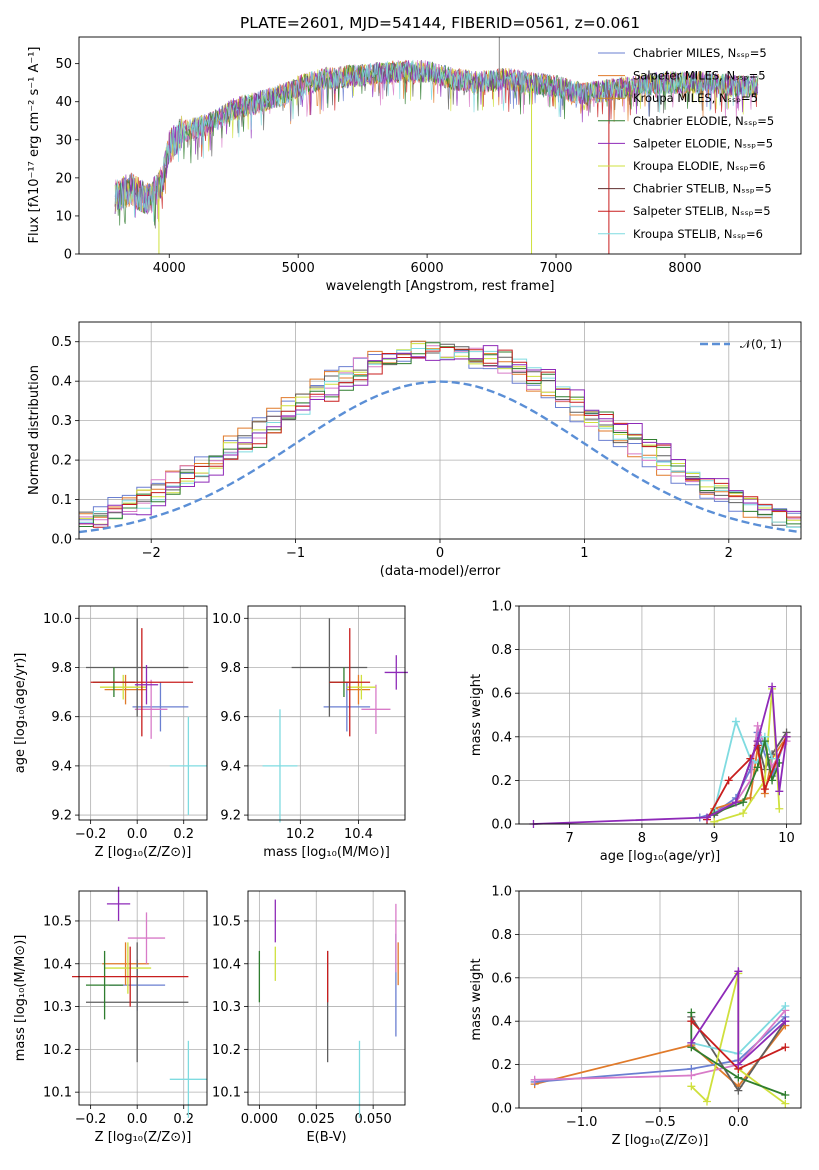 The image size is (819, 1170). What do you see at coordinates (702, 211) in the screenshot?
I see `legend-entry: Salpeter STELIB, Nₛₛₚ=5` at bounding box center [702, 211].